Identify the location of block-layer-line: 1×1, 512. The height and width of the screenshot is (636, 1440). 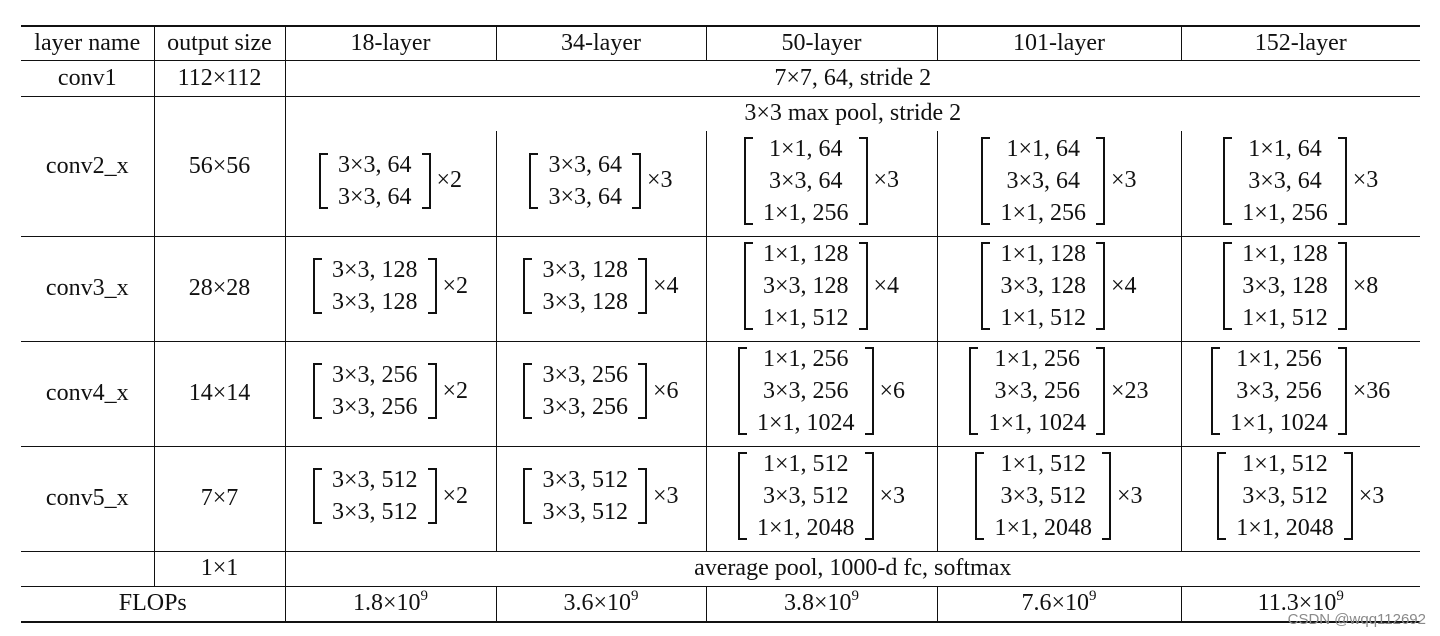
(1043, 464).